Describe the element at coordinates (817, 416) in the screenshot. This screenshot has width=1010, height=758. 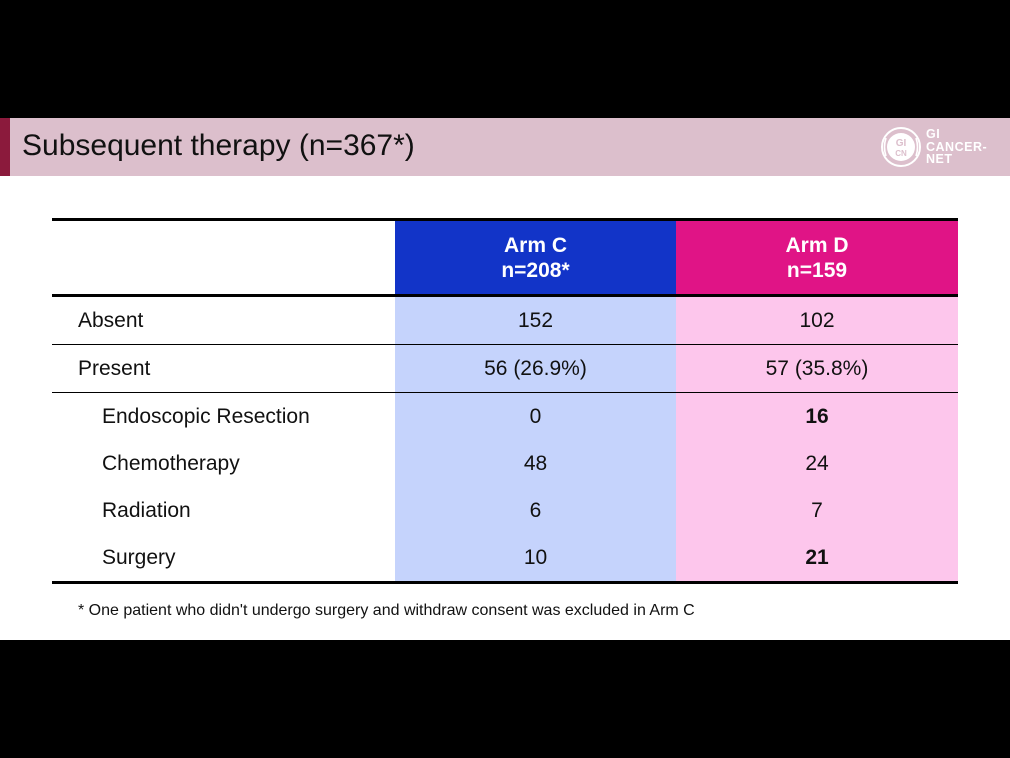
I see `arm-d-value: 16` at that location.